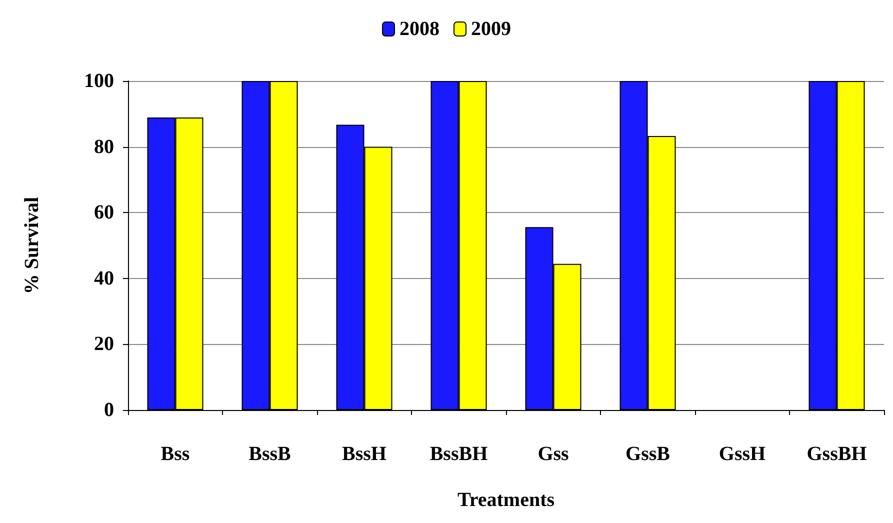 This screenshot has height=523, width=893. I want to click on y-tick-label: 0, so click(109, 410).